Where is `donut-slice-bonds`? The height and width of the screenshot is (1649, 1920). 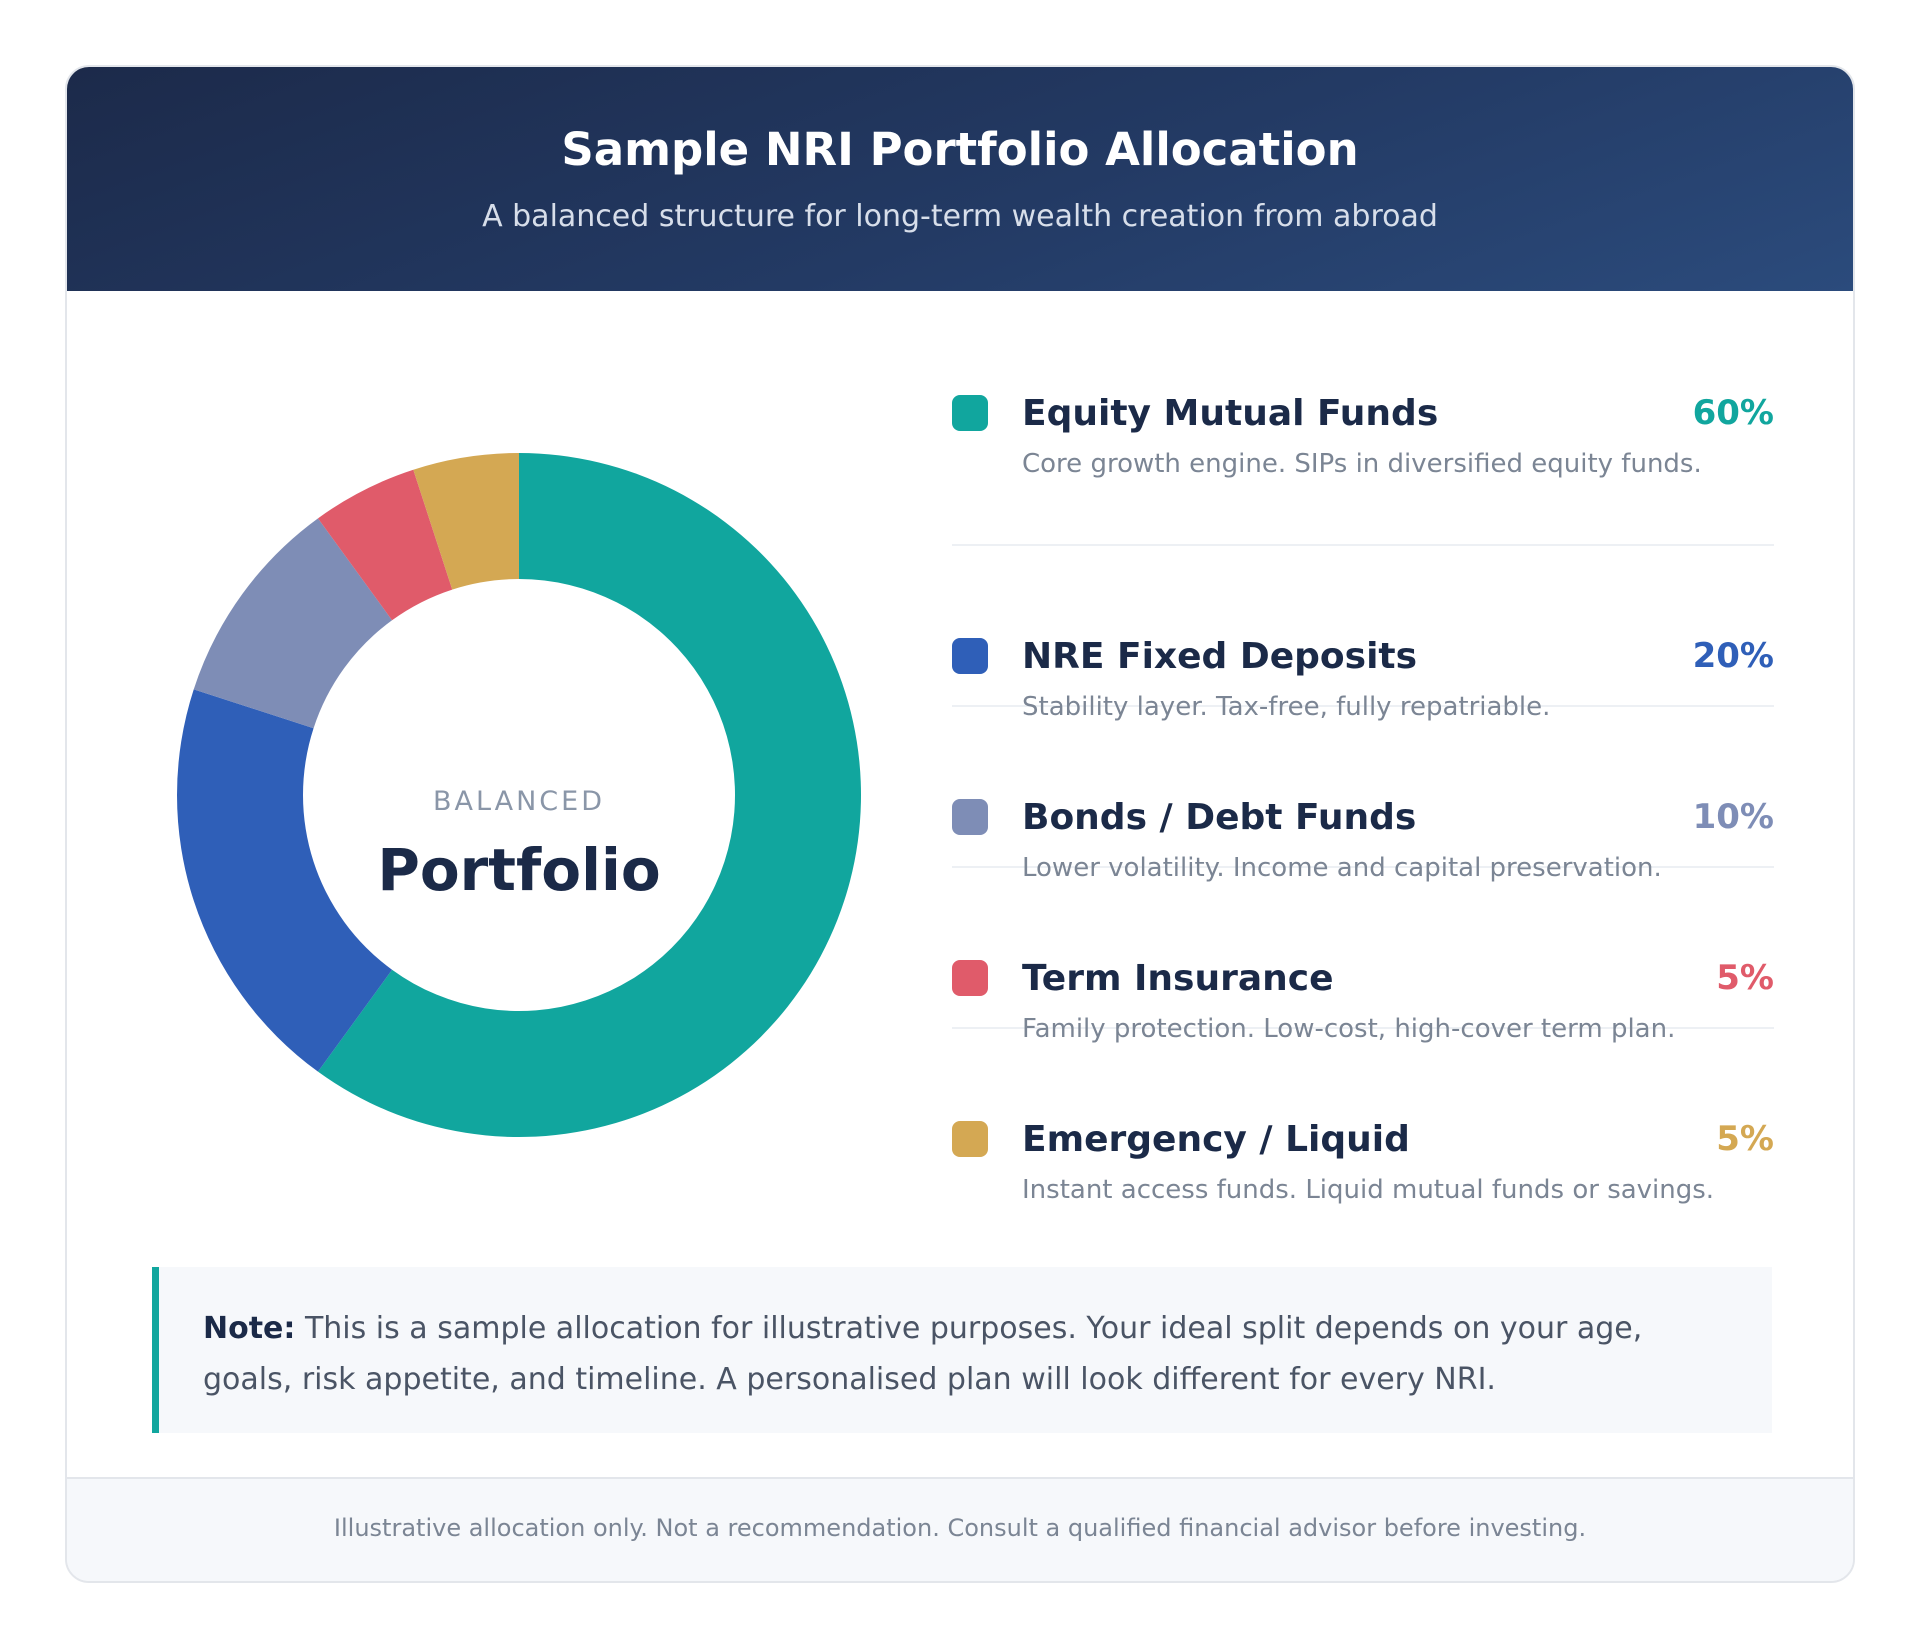
donut-slice-bonds is located at coordinates (293, 623).